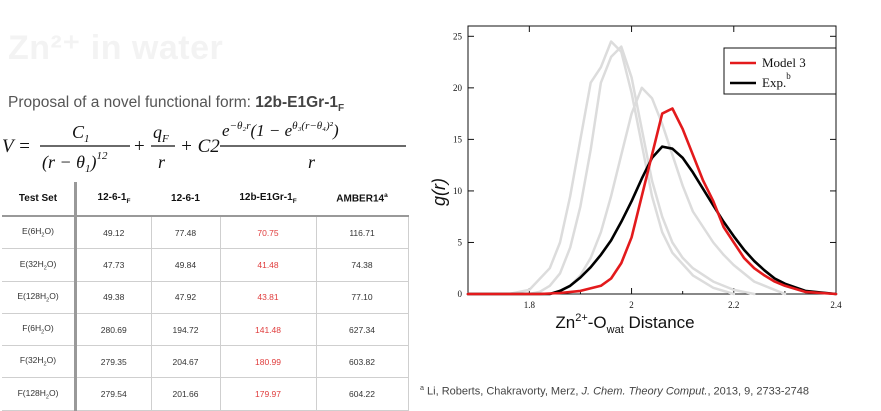 The height and width of the screenshot is (411, 881). What do you see at coordinates (112, 199) in the screenshot?
I see `header-12-6-1-f: 12-6-1F` at bounding box center [112, 199].